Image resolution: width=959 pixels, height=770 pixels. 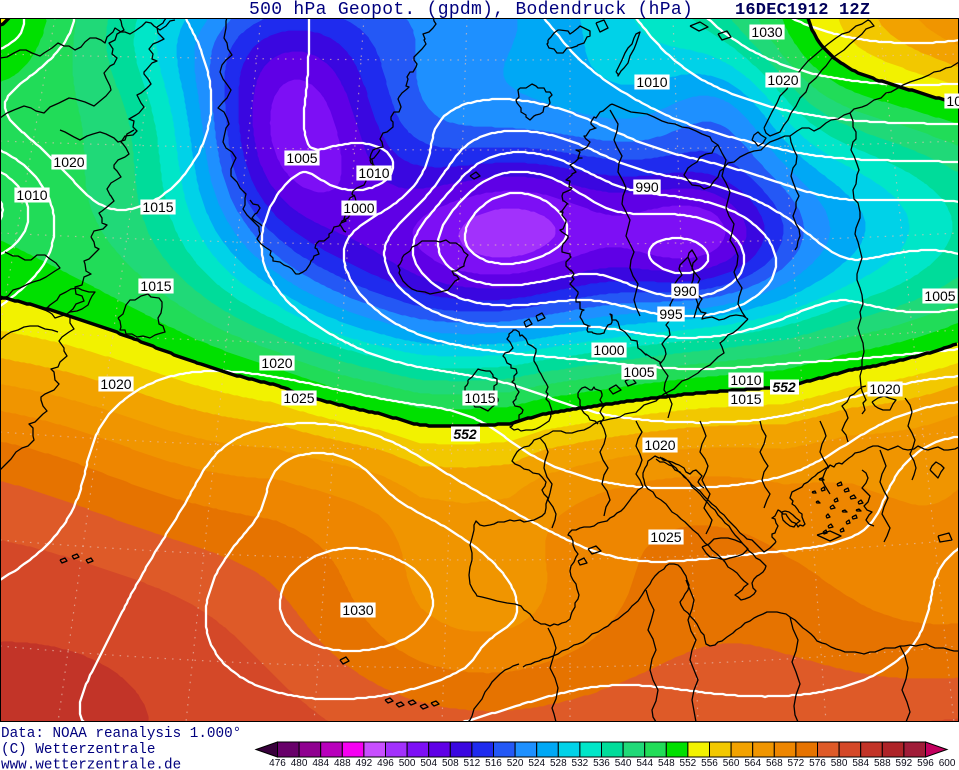 What do you see at coordinates (666, 763) in the screenshot?
I see `svg-text: 548` at bounding box center [666, 763].